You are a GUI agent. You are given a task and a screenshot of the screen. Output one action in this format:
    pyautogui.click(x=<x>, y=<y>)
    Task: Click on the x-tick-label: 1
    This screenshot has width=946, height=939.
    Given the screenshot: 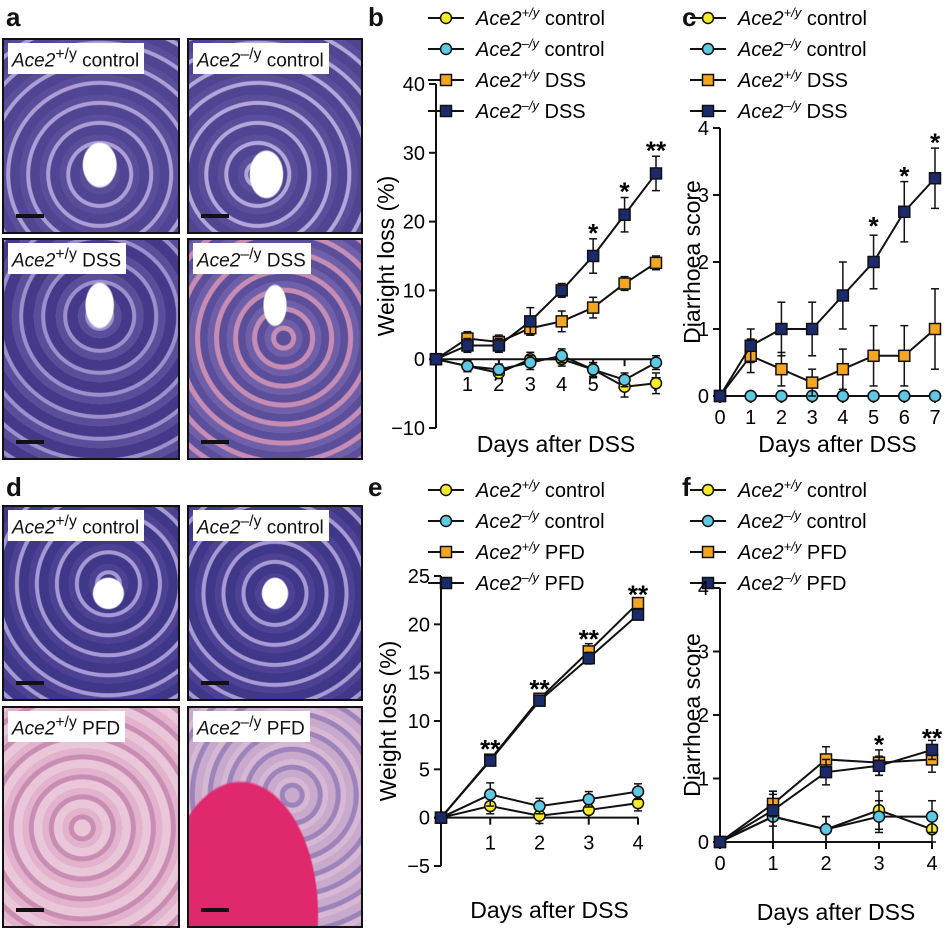 What is the action you would take?
    pyautogui.click(x=750, y=418)
    